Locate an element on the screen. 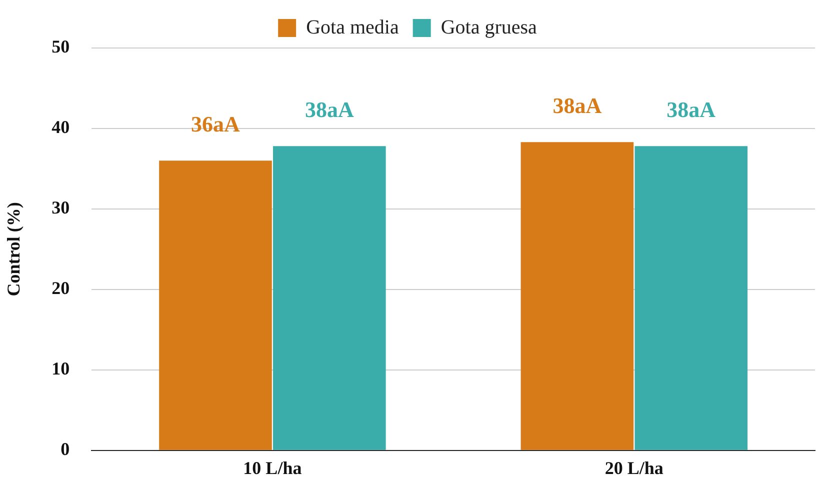  y-axis-title: Control (%) is located at coordinates (13, 249).